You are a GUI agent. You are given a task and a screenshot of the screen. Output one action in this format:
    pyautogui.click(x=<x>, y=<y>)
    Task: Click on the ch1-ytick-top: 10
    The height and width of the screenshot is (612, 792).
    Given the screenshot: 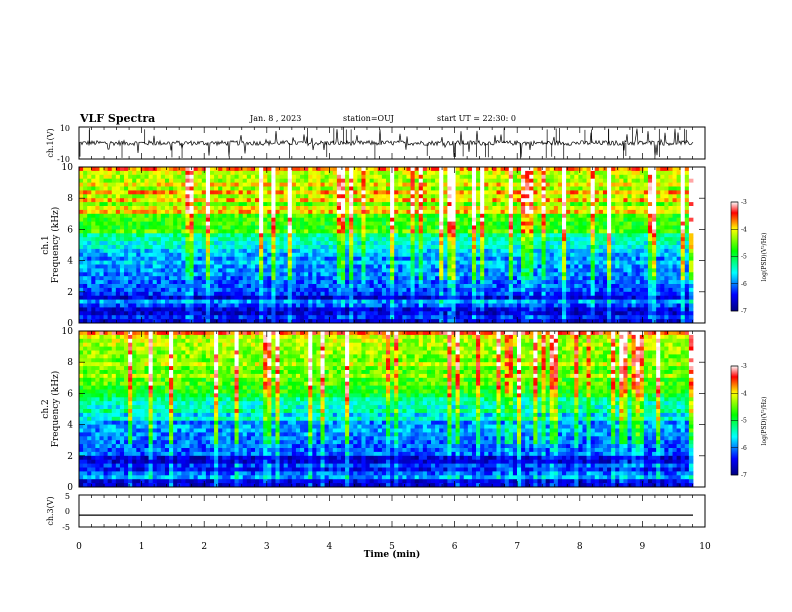 What is the action you would take?
    pyautogui.click(x=65, y=128)
    